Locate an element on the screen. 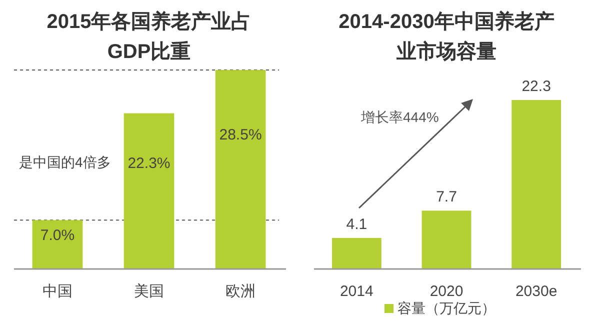  x-tick-label: 2020 is located at coordinates (447, 291).